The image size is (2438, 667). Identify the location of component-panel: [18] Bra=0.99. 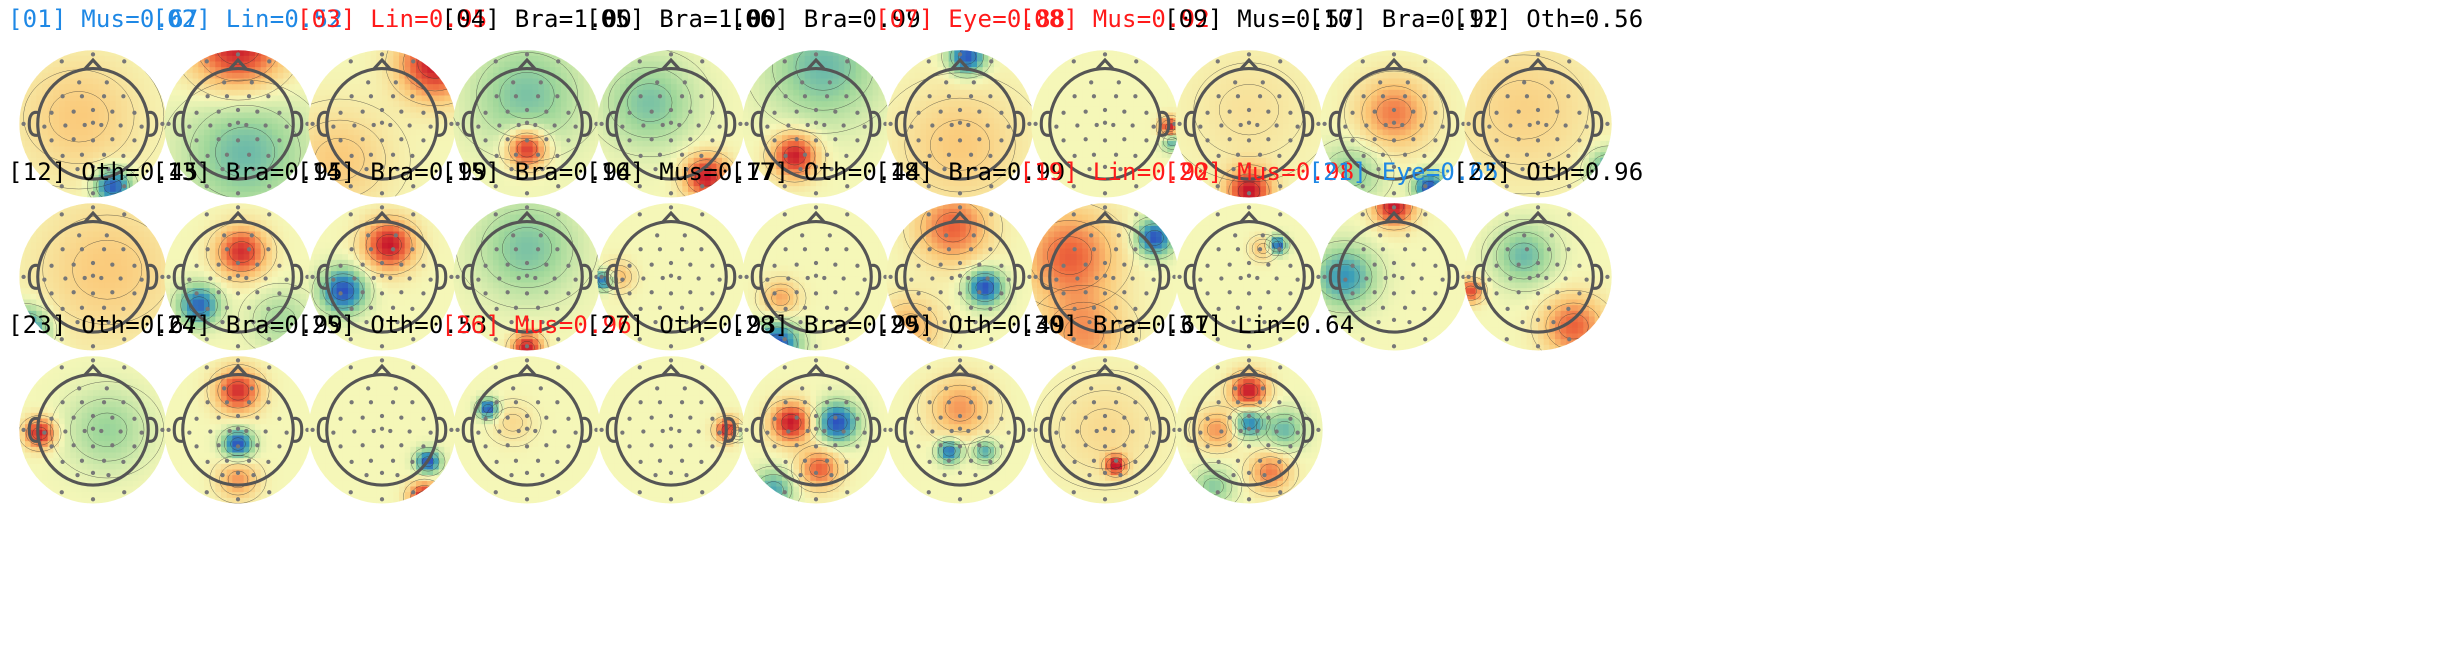
(987, 268).